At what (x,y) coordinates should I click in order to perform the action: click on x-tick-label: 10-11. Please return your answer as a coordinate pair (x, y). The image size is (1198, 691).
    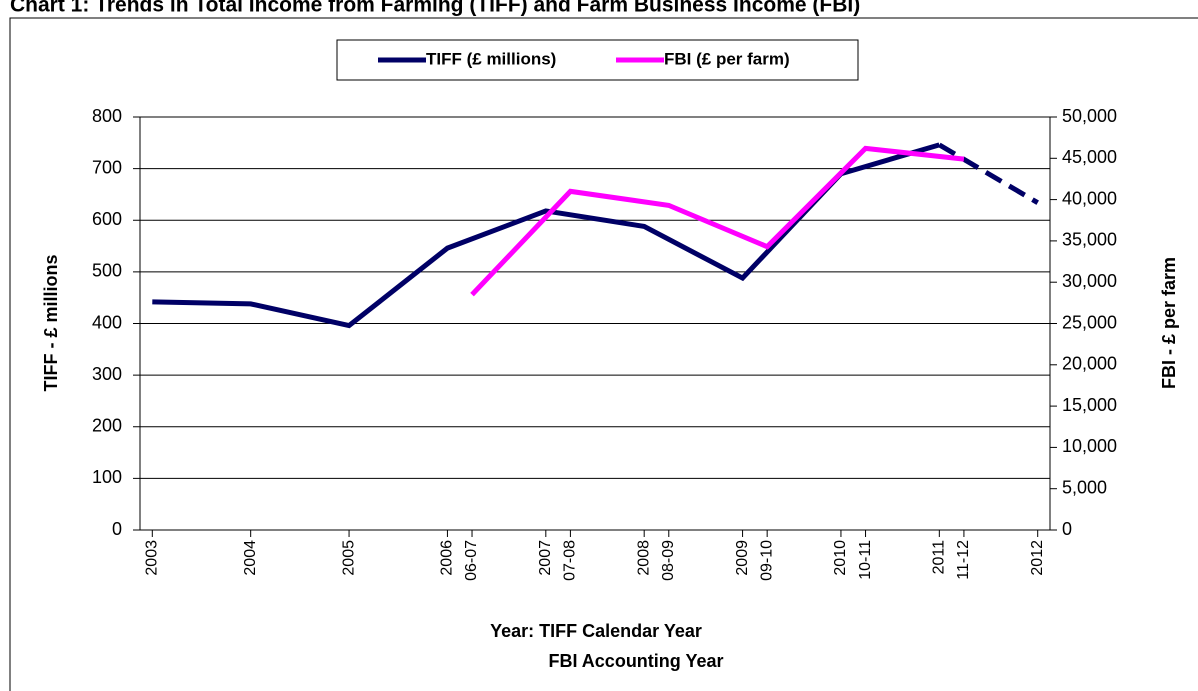
    Looking at the image, I should click on (865, 560).